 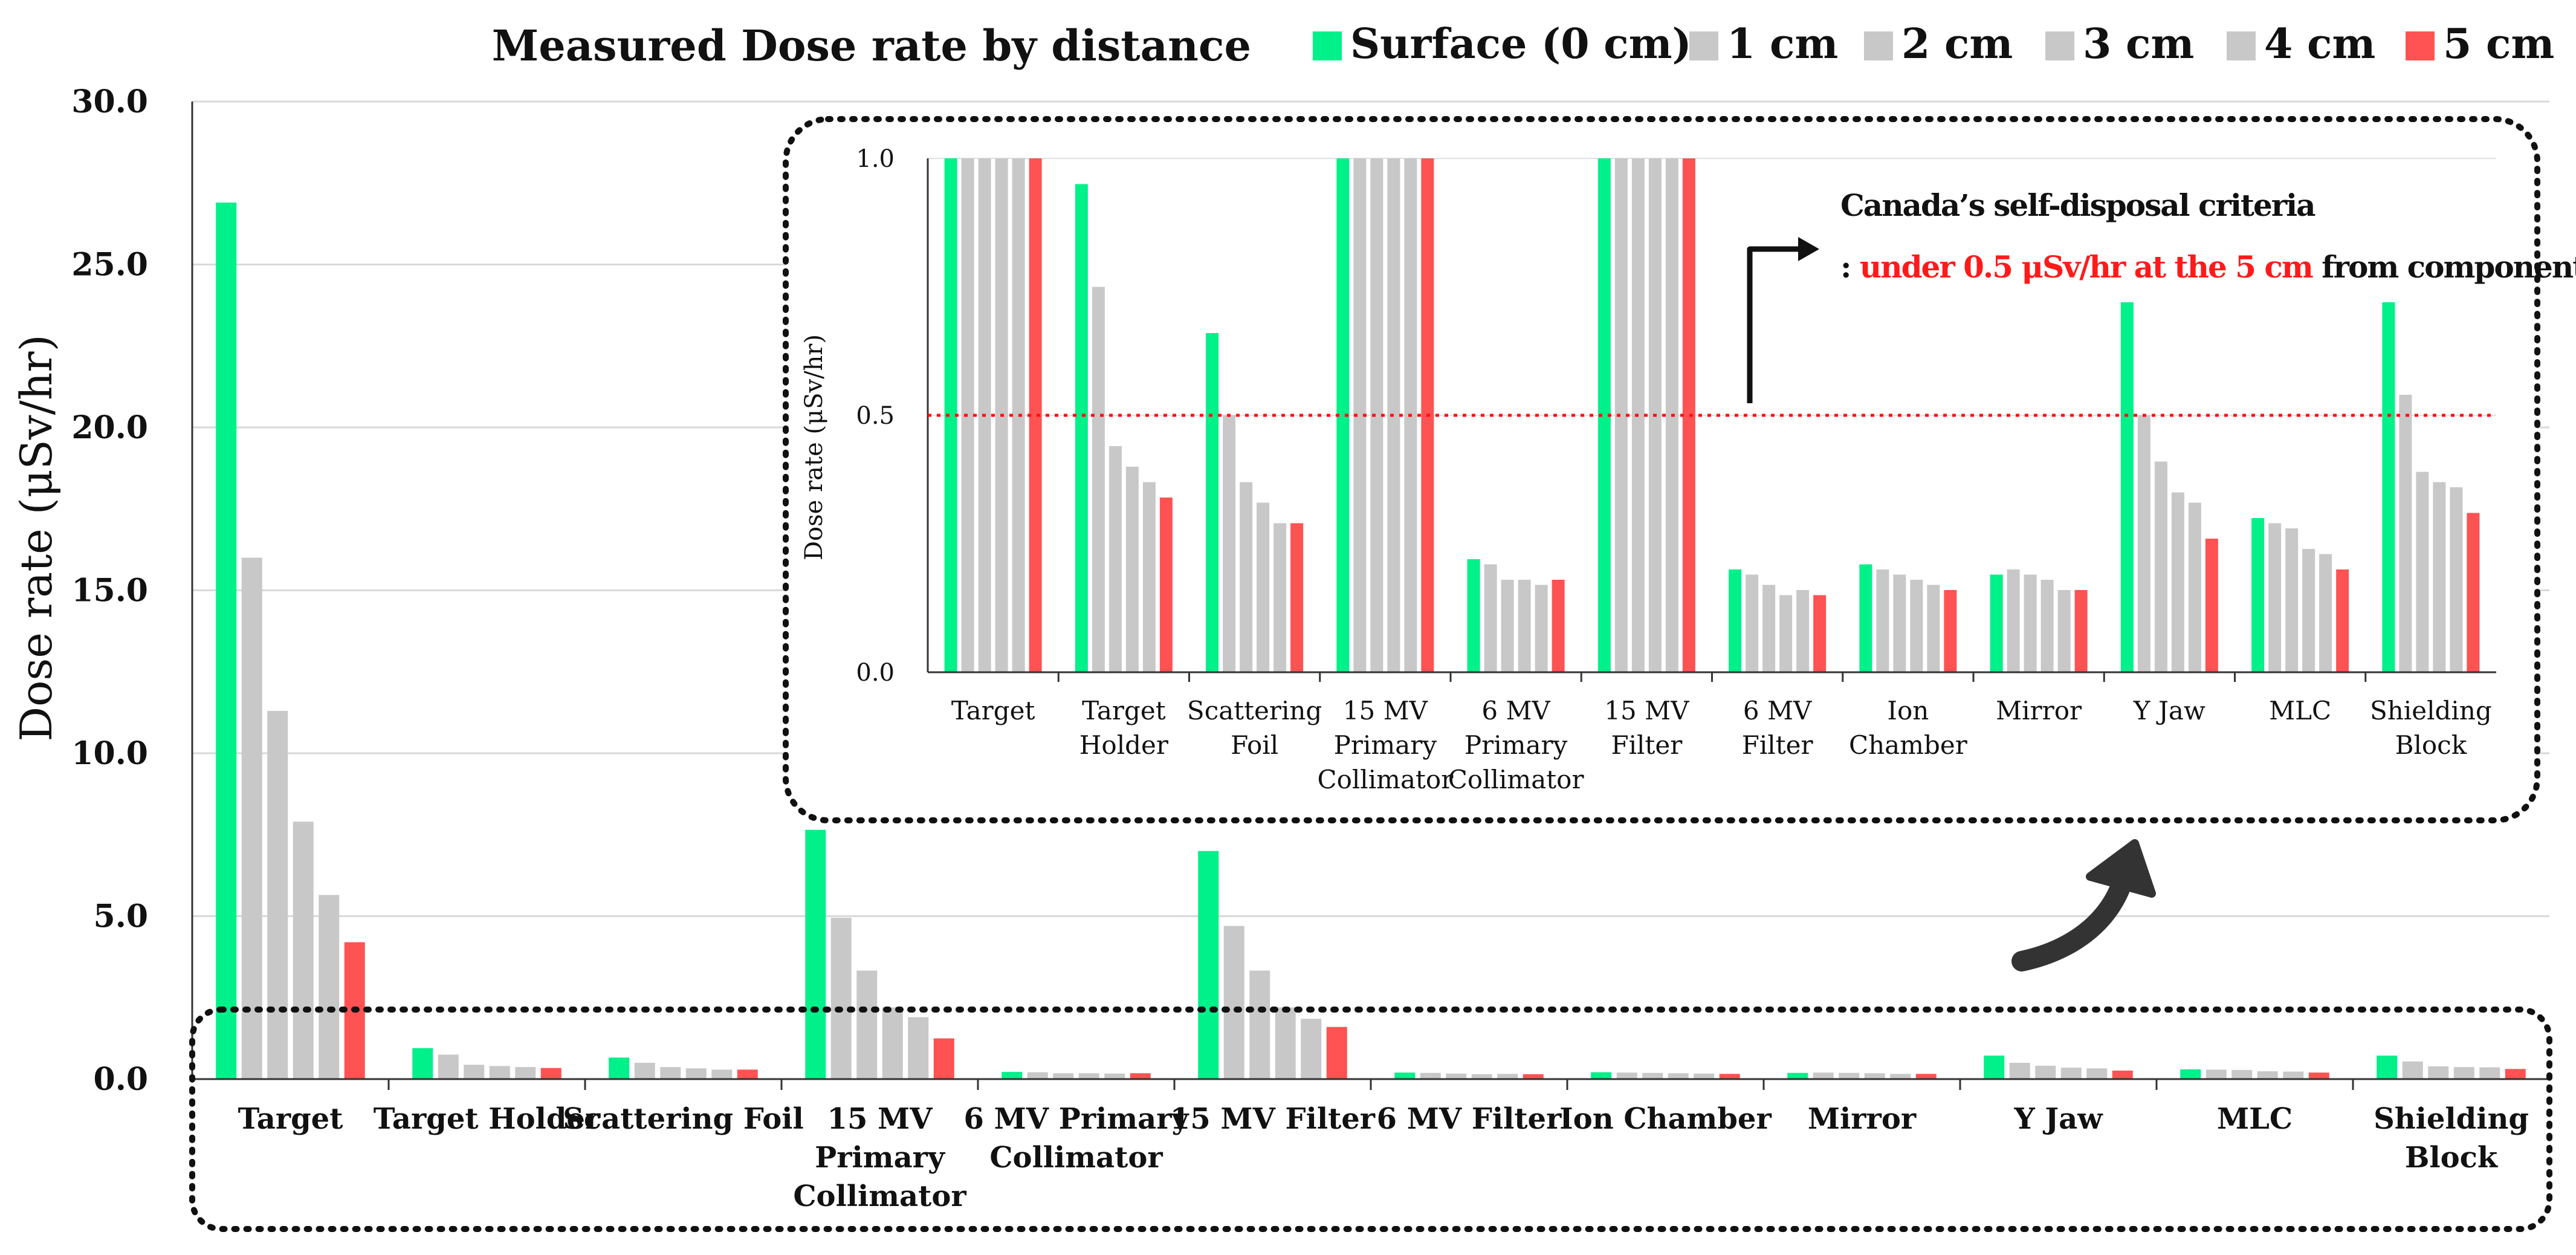 What do you see at coordinates (871, 46) in the screenshot?
I see `chart-title: Measured Dose rate by distance` at bounding box center [871, 46].